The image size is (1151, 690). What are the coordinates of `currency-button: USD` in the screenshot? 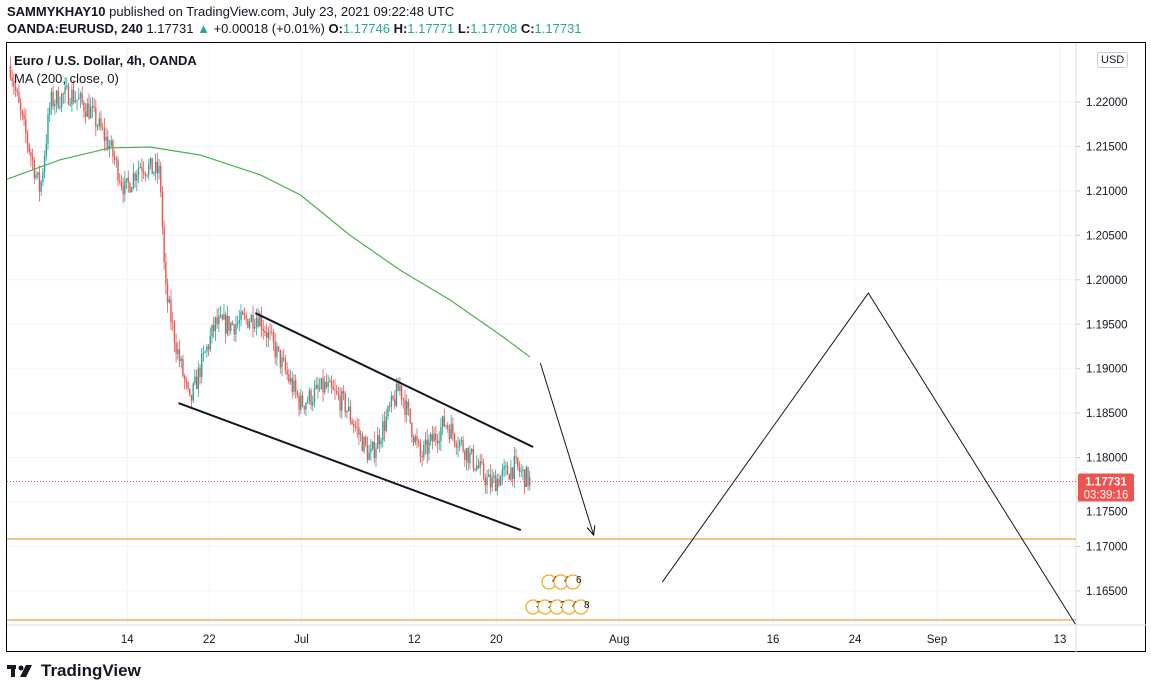 It's located at (1113, 60).